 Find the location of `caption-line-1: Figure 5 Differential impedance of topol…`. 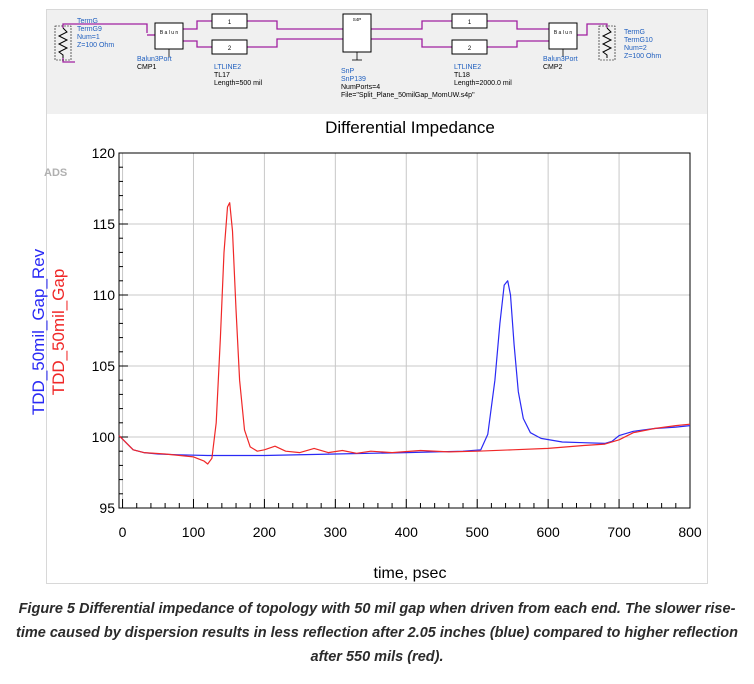

caption-line-1: Figure 5 Differential impedance of topol… is located at coordinates (377, 609).